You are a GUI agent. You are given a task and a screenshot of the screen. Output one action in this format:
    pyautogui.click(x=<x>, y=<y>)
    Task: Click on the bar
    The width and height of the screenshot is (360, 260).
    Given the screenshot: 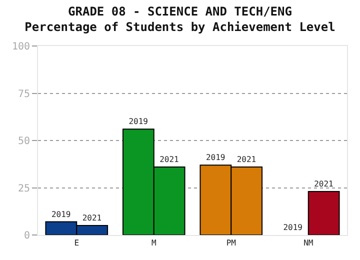 What is the action you would take?
    pyautogui.click(x=324, y=213)
    